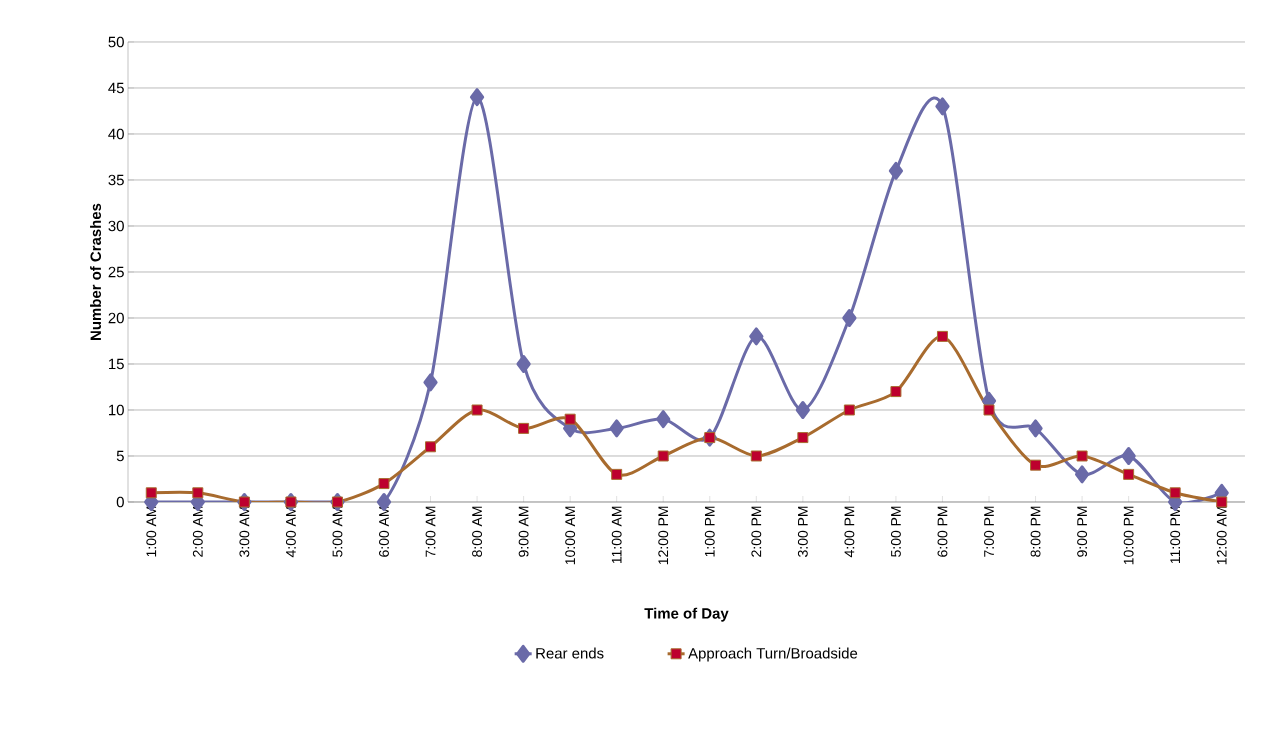 The width and height of the screenshot is (1273, 731). What do you see at coordinates (709, 531) in the screenshot?
I see `x-tick-label: 1:00 PM` at bounding box center [709, 531].